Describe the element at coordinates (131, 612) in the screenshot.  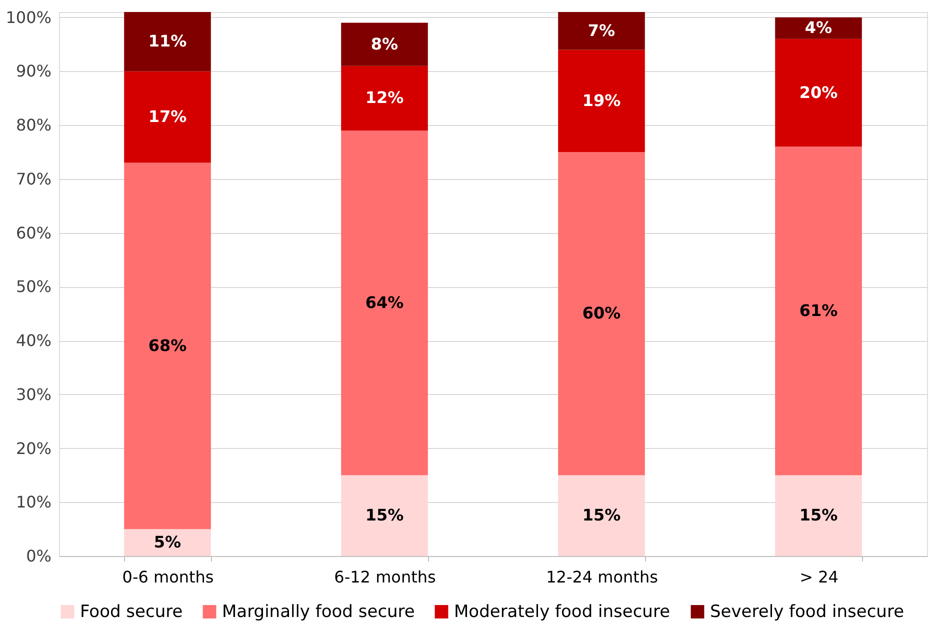
I see `legend-label: Food secure` at that location.